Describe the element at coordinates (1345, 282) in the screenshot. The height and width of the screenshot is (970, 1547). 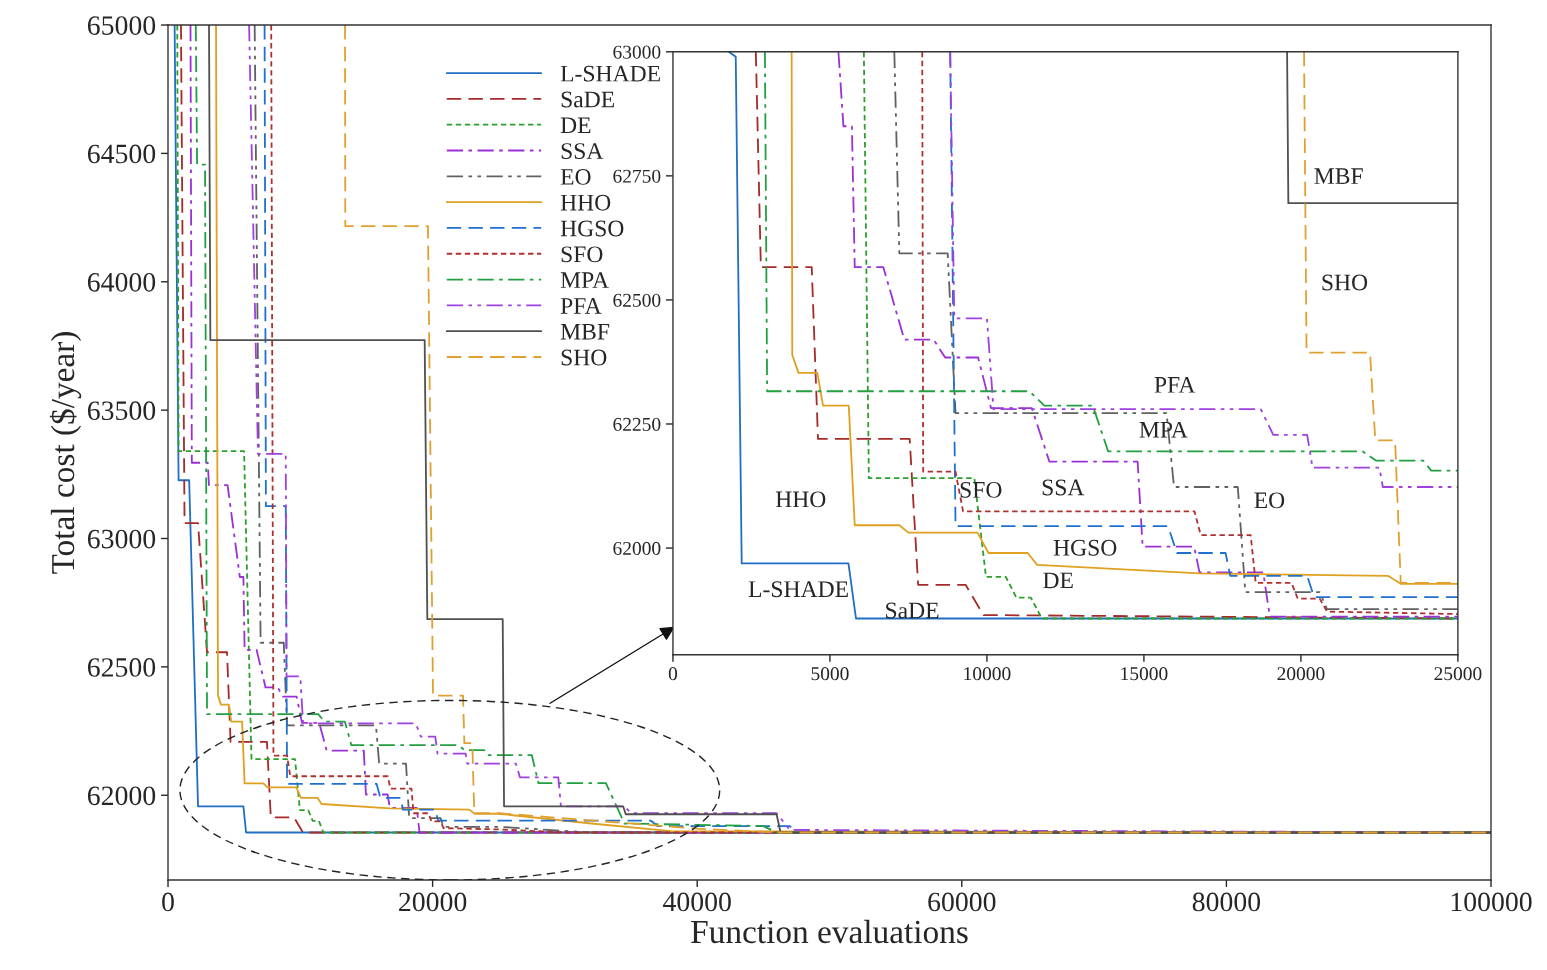
I see `annotation: SHO` at that location.